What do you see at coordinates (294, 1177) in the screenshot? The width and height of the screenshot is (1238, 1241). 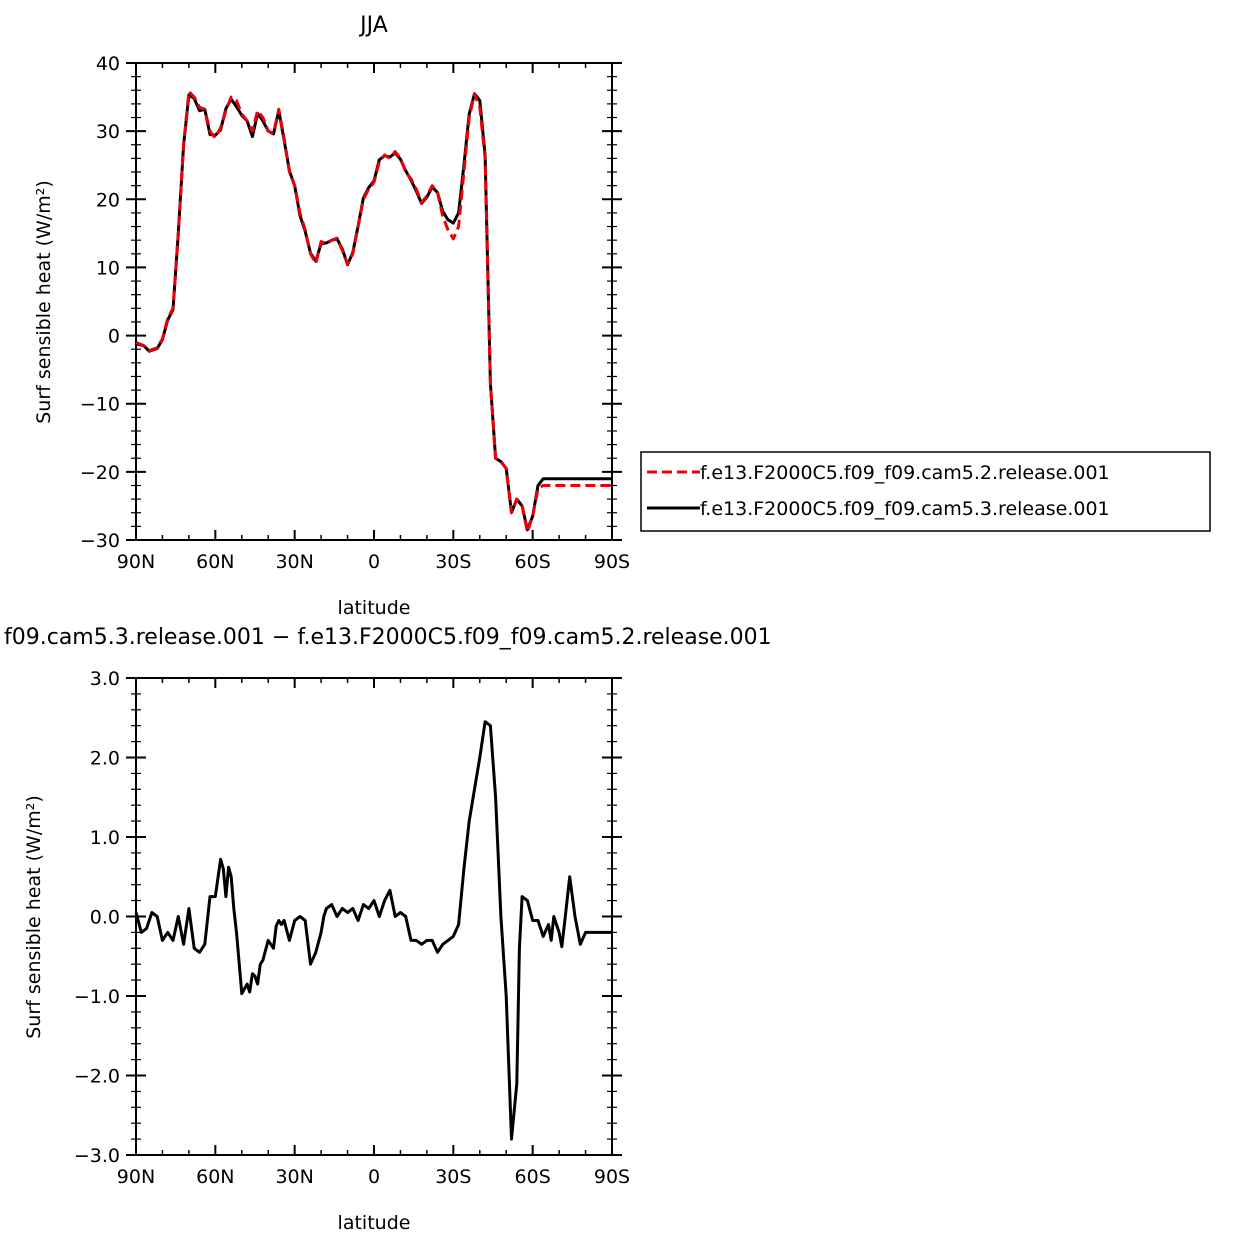 I see `bottom-x-tick-label: 30N` at bounding box center [294, 1177].